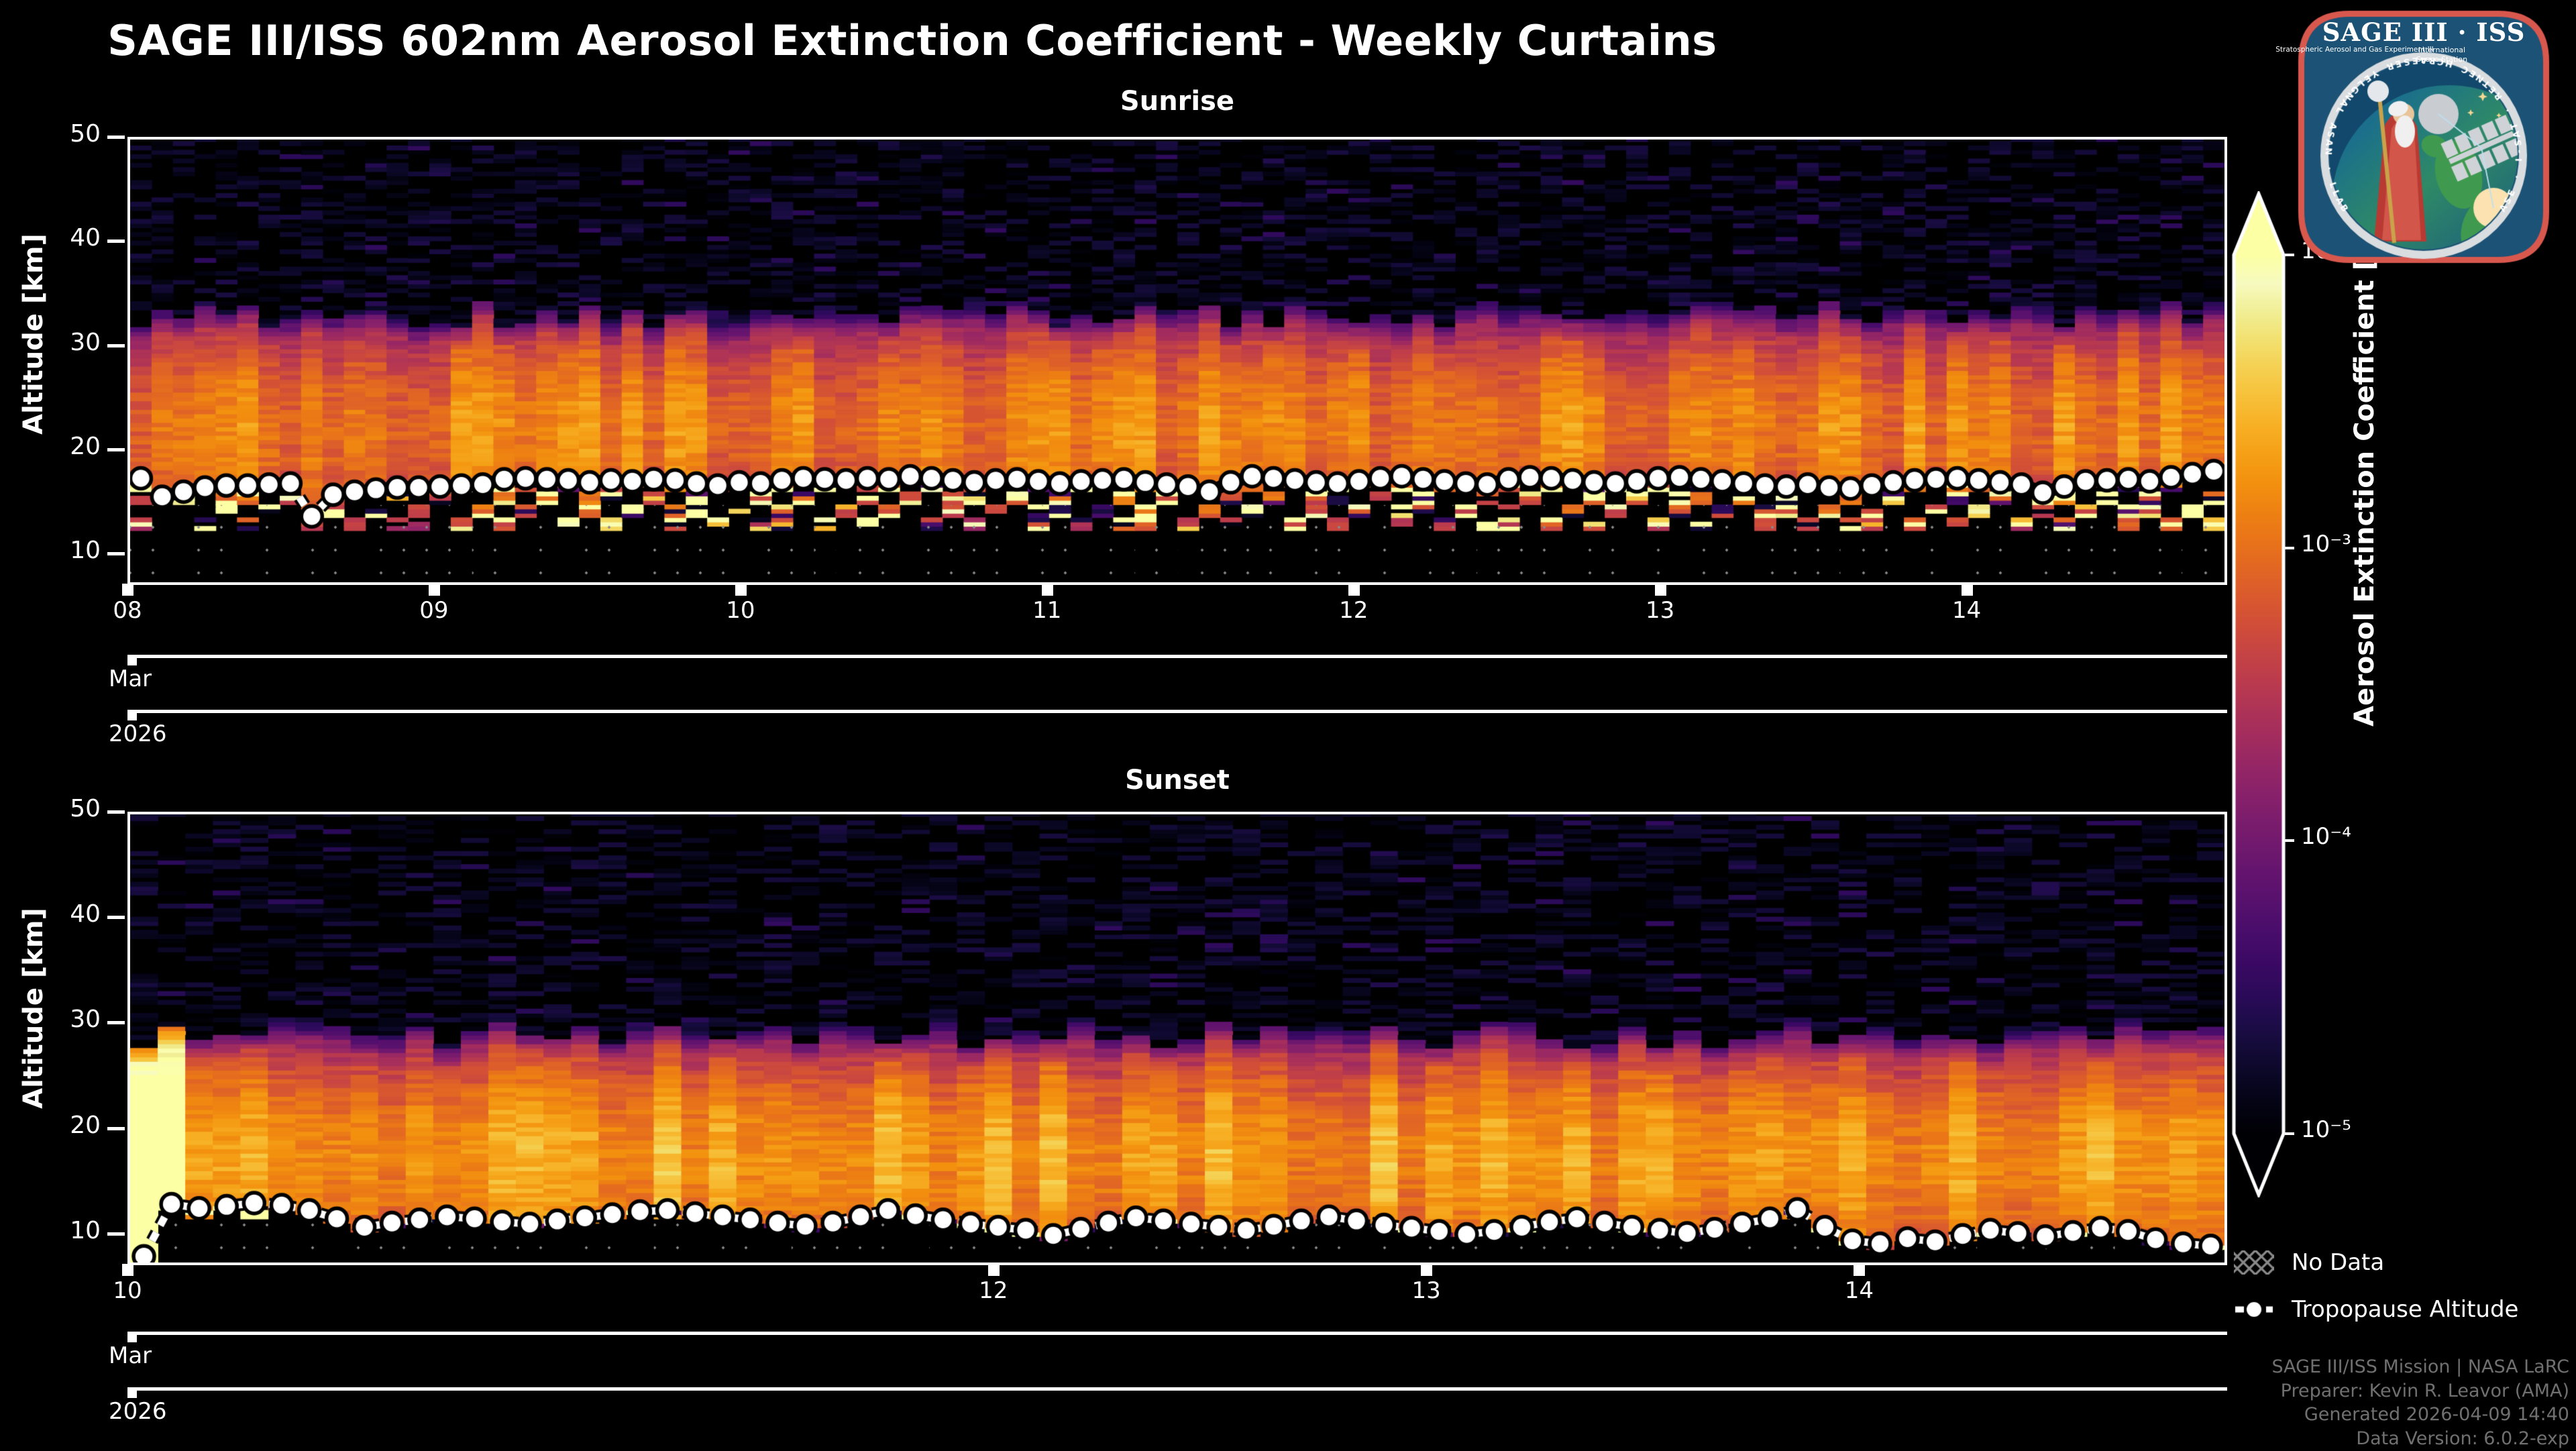  Describe the element at coordinates (132, 1392) in the screenshot. I see `year-level-tick-sunset` at that location.